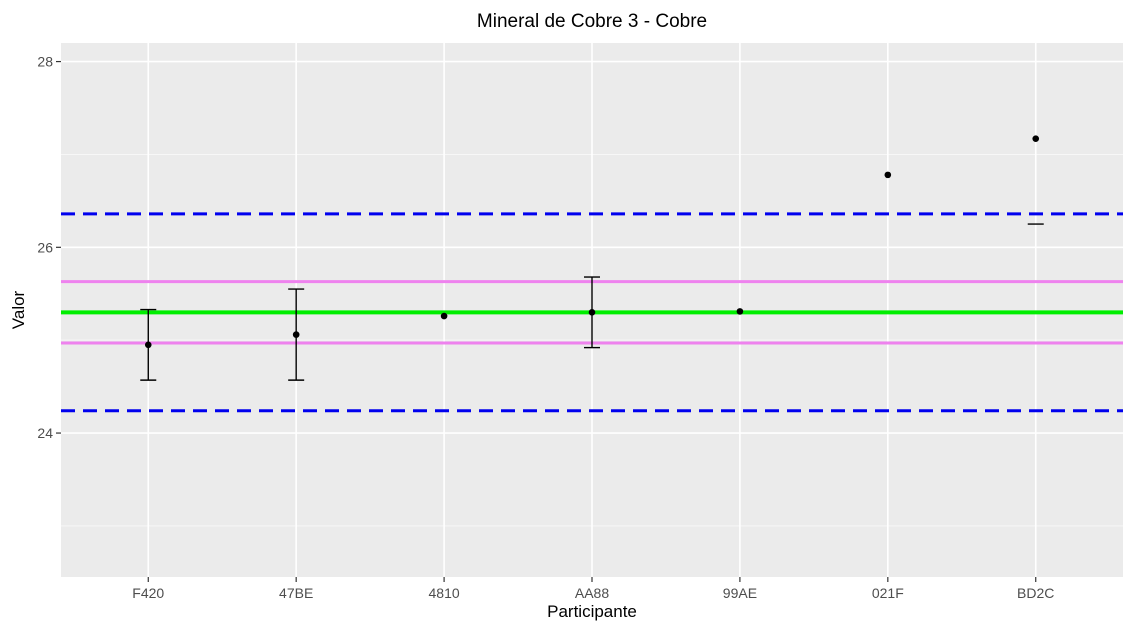  What do you see at coordinates (592, 611) in the screenshot?
I see `x-axis-title: Participante` at bounding box center [592, 611].